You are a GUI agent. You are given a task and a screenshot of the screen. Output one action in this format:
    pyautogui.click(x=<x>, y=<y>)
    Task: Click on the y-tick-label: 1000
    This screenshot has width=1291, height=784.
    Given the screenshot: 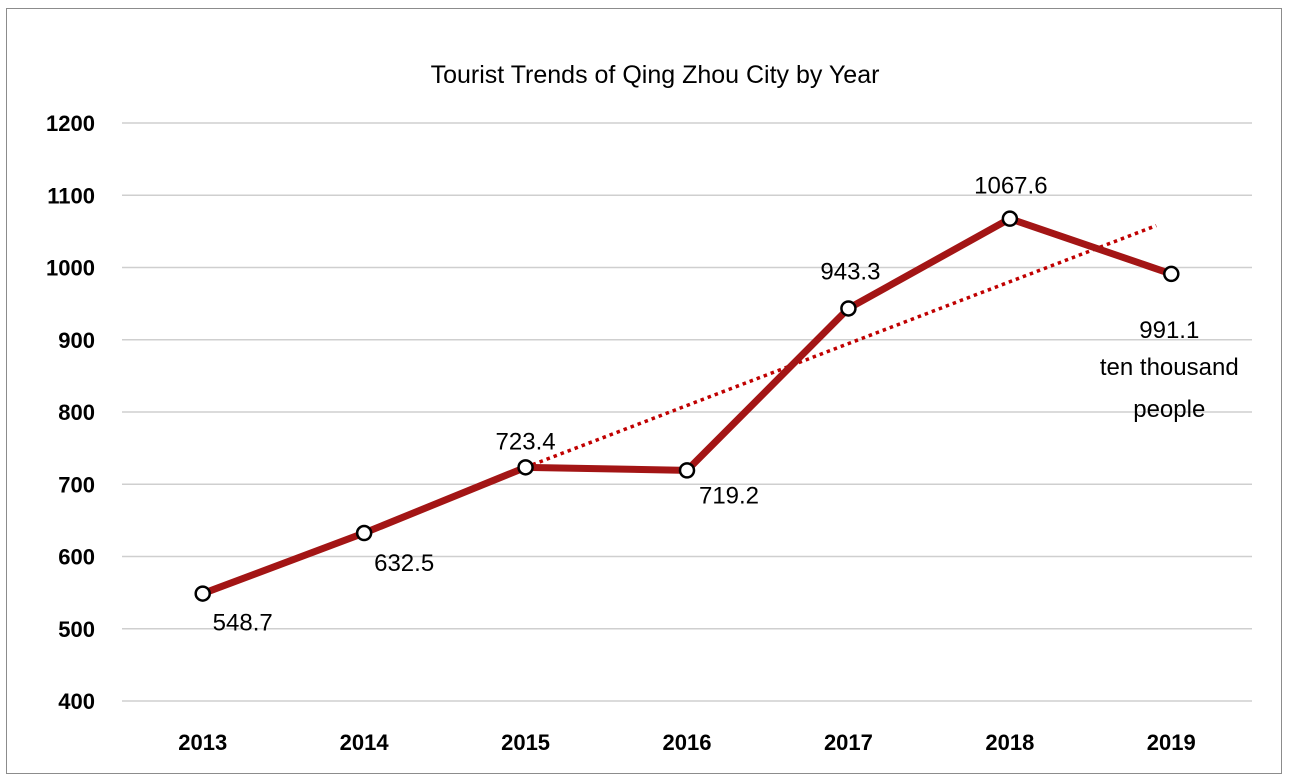 What is the action you would take?
    pyautogui.click(x=70, y=268)
    